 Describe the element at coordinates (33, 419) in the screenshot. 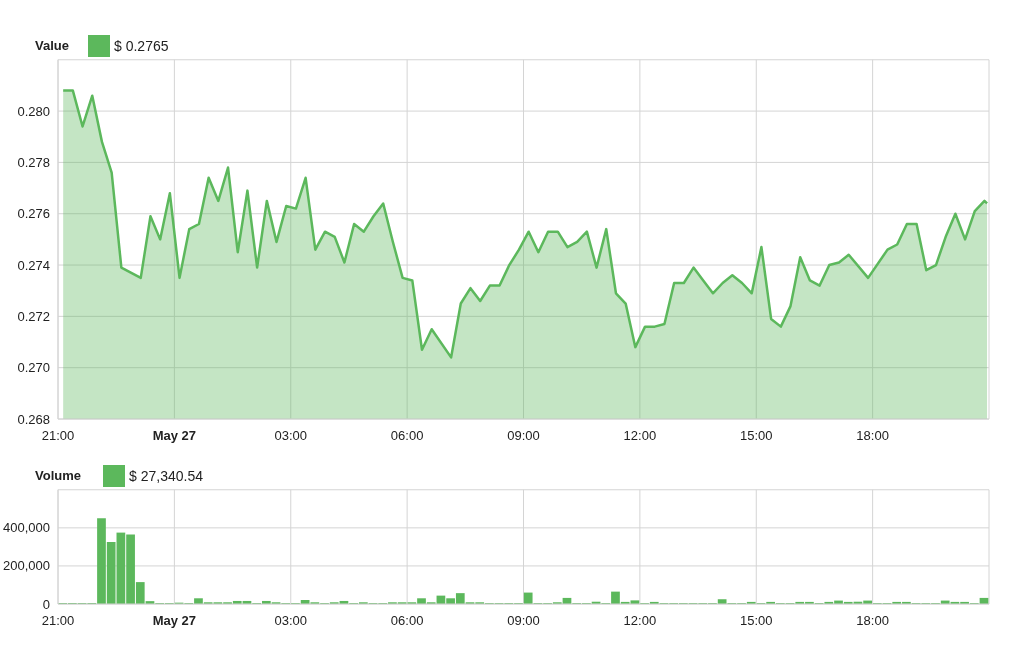

I see `y-tick-label: 0.268` at that location.